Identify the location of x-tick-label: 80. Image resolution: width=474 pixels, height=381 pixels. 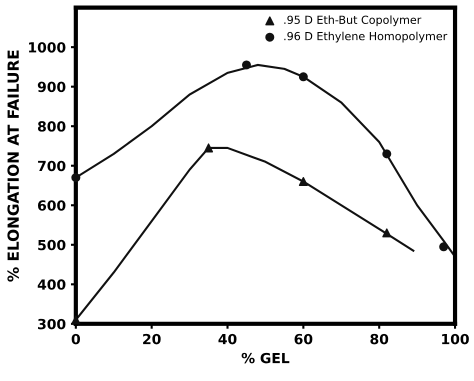
(379, 339).